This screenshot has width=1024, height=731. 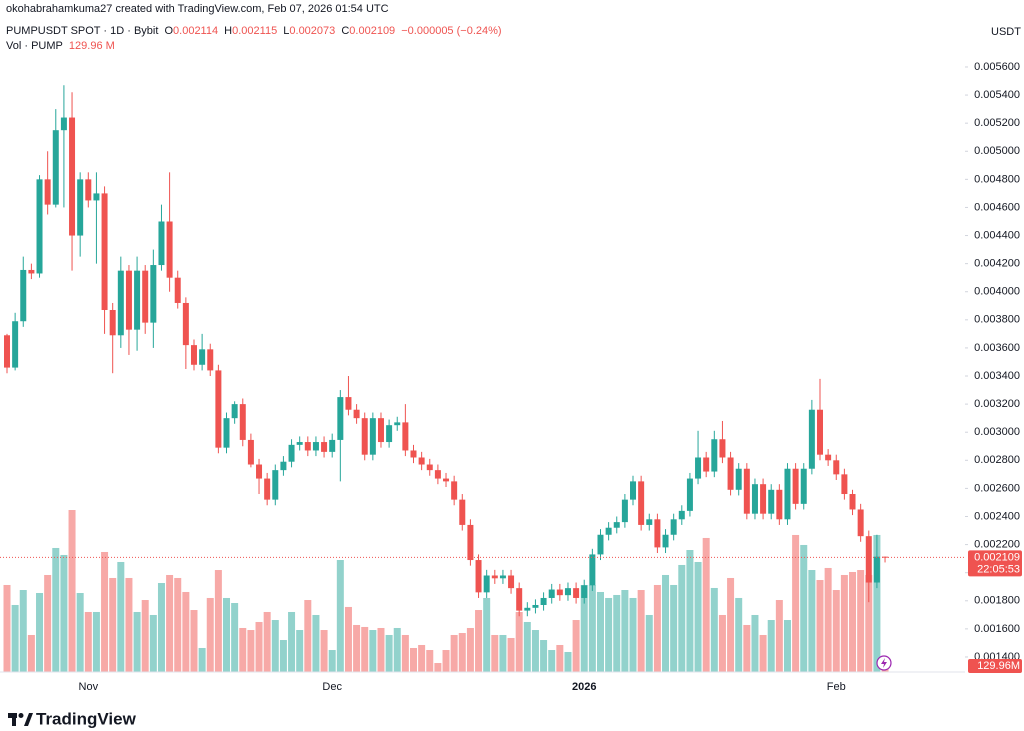 I want to click on ohlc-value: 0.002115, so click(x=255, y=31).